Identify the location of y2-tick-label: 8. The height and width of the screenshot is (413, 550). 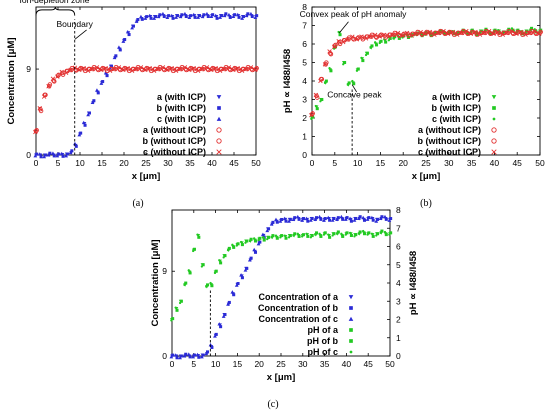
(398, 210).